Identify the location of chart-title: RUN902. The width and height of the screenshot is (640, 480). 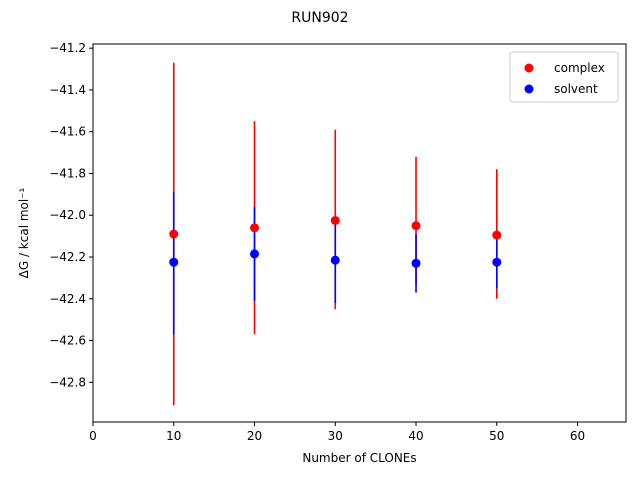
(319, 18).